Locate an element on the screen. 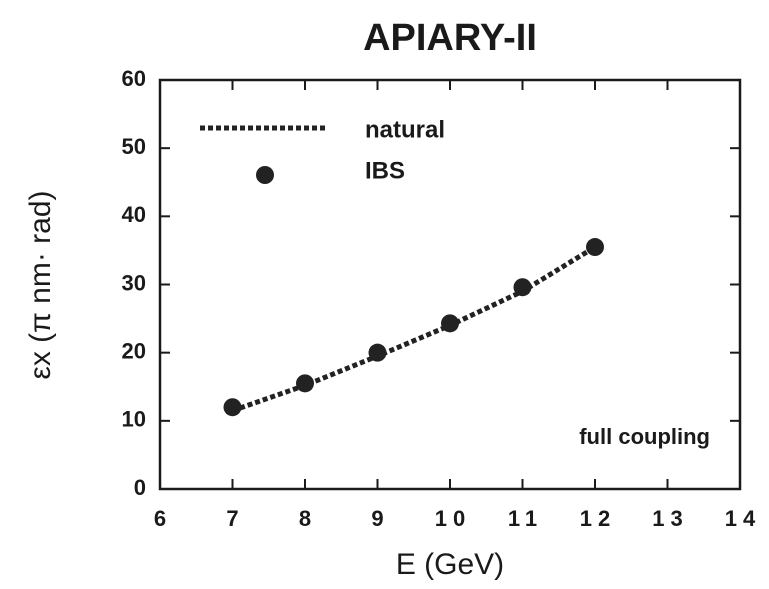 This screenshot has width=769, height=589. x-tick-label: 9 is located at coordinates (380, 518).